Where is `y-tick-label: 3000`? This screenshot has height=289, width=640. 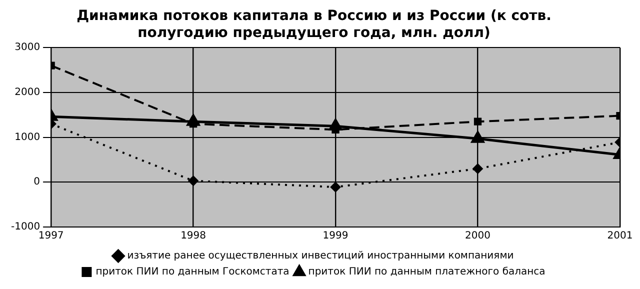 y-tick-label: 3000 is located at coordinates (27, 48).